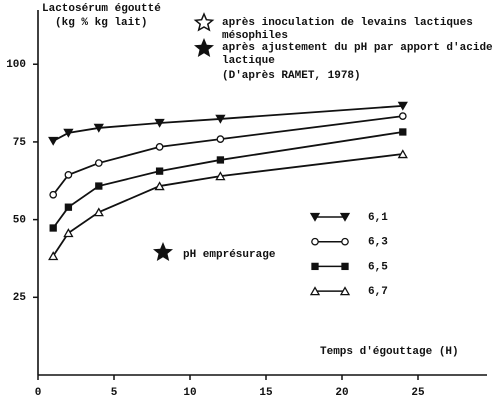 The image size is (500, 403). Describe the element at coordinates (19, 221) in the screenshot. I see `y-tick-label: 50` at that location.